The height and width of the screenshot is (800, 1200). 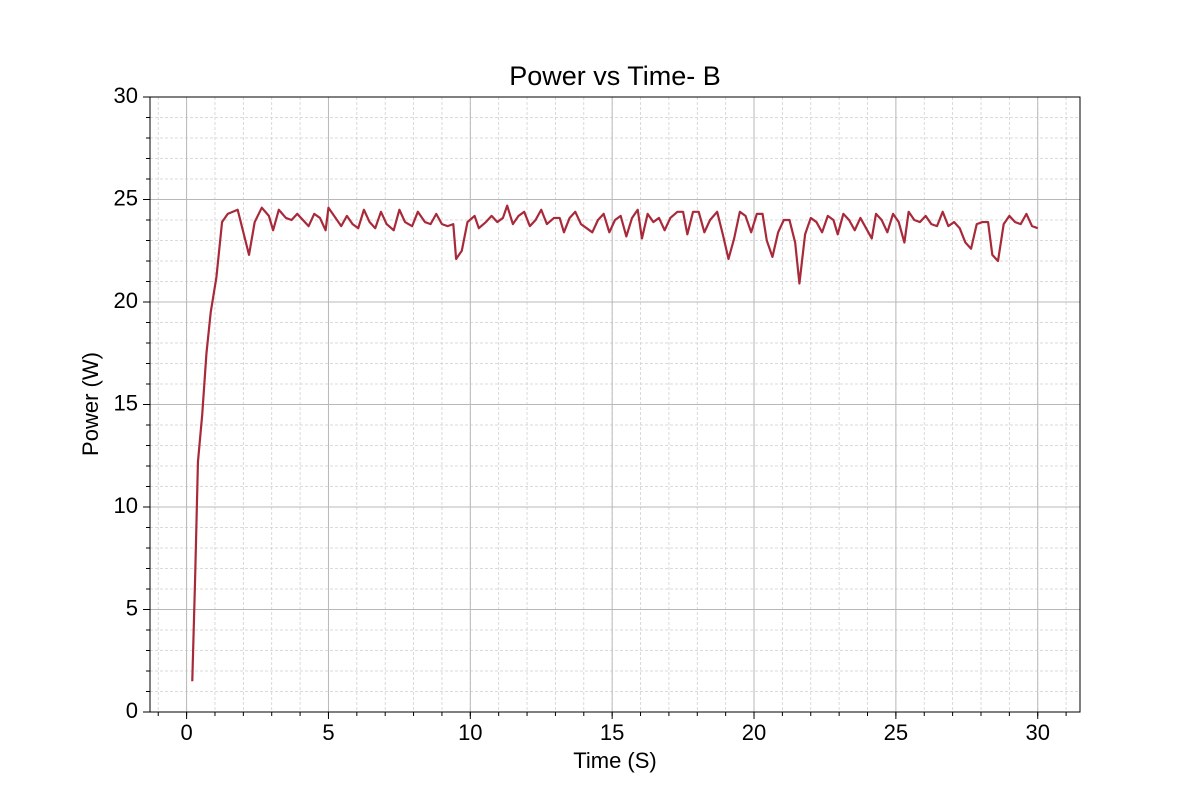 I want to click on y-axis-label: Power (W), so click(x=90, y=404).